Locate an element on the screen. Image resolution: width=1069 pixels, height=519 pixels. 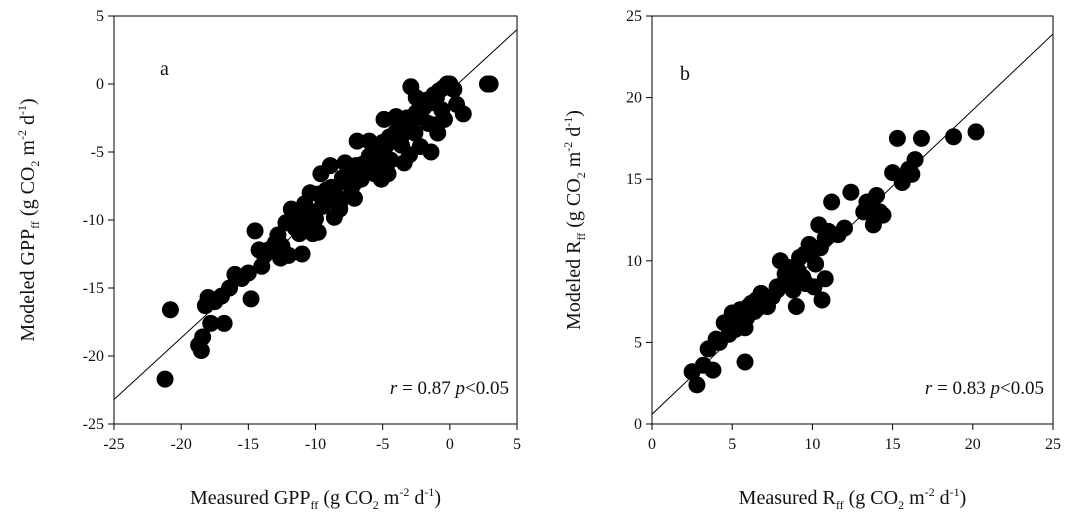
x-tick-label: -20 is located at coordinates (181, 444).